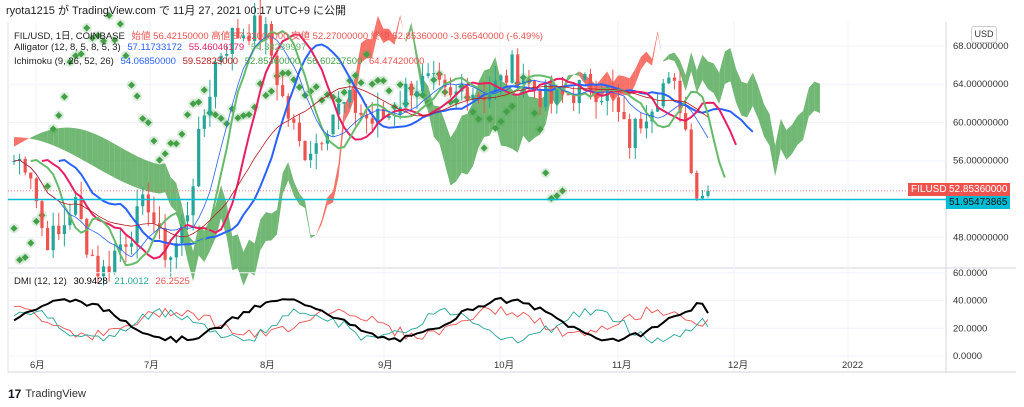 This screenshot has height=407, width=1024. What do you see at coordinates (980, 84) in the screenshot?
I see `price-tick-label: 64.00000000` at bounding box center [980, 84].